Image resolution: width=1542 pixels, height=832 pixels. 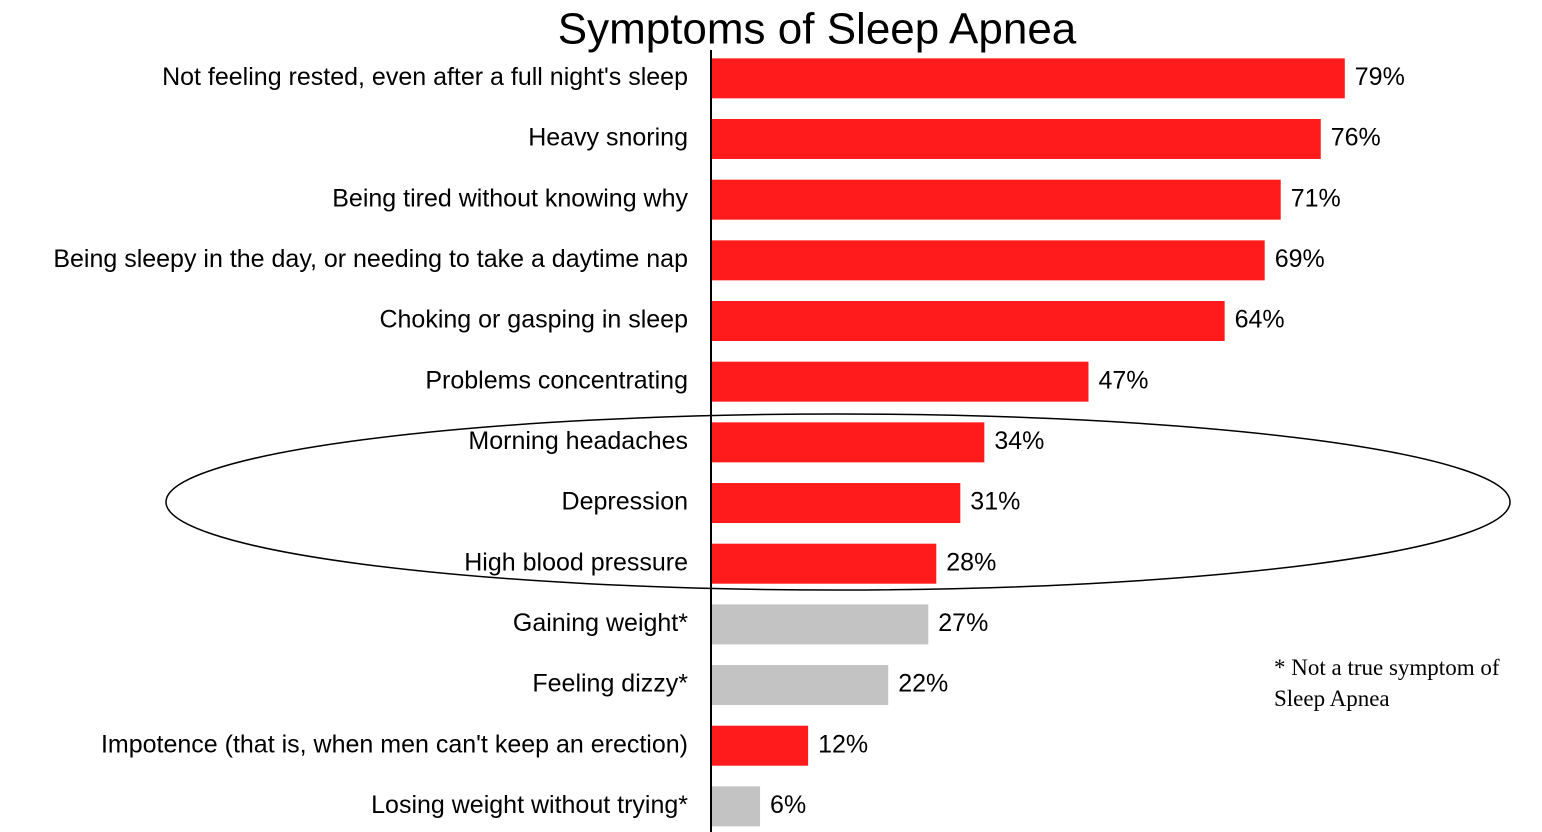 What do you see at coordinates (1387, 683) in the screenshot?
I see `annotation: * Not a true symptom of Sleep Apnea` at bounding box center [1387, 683].